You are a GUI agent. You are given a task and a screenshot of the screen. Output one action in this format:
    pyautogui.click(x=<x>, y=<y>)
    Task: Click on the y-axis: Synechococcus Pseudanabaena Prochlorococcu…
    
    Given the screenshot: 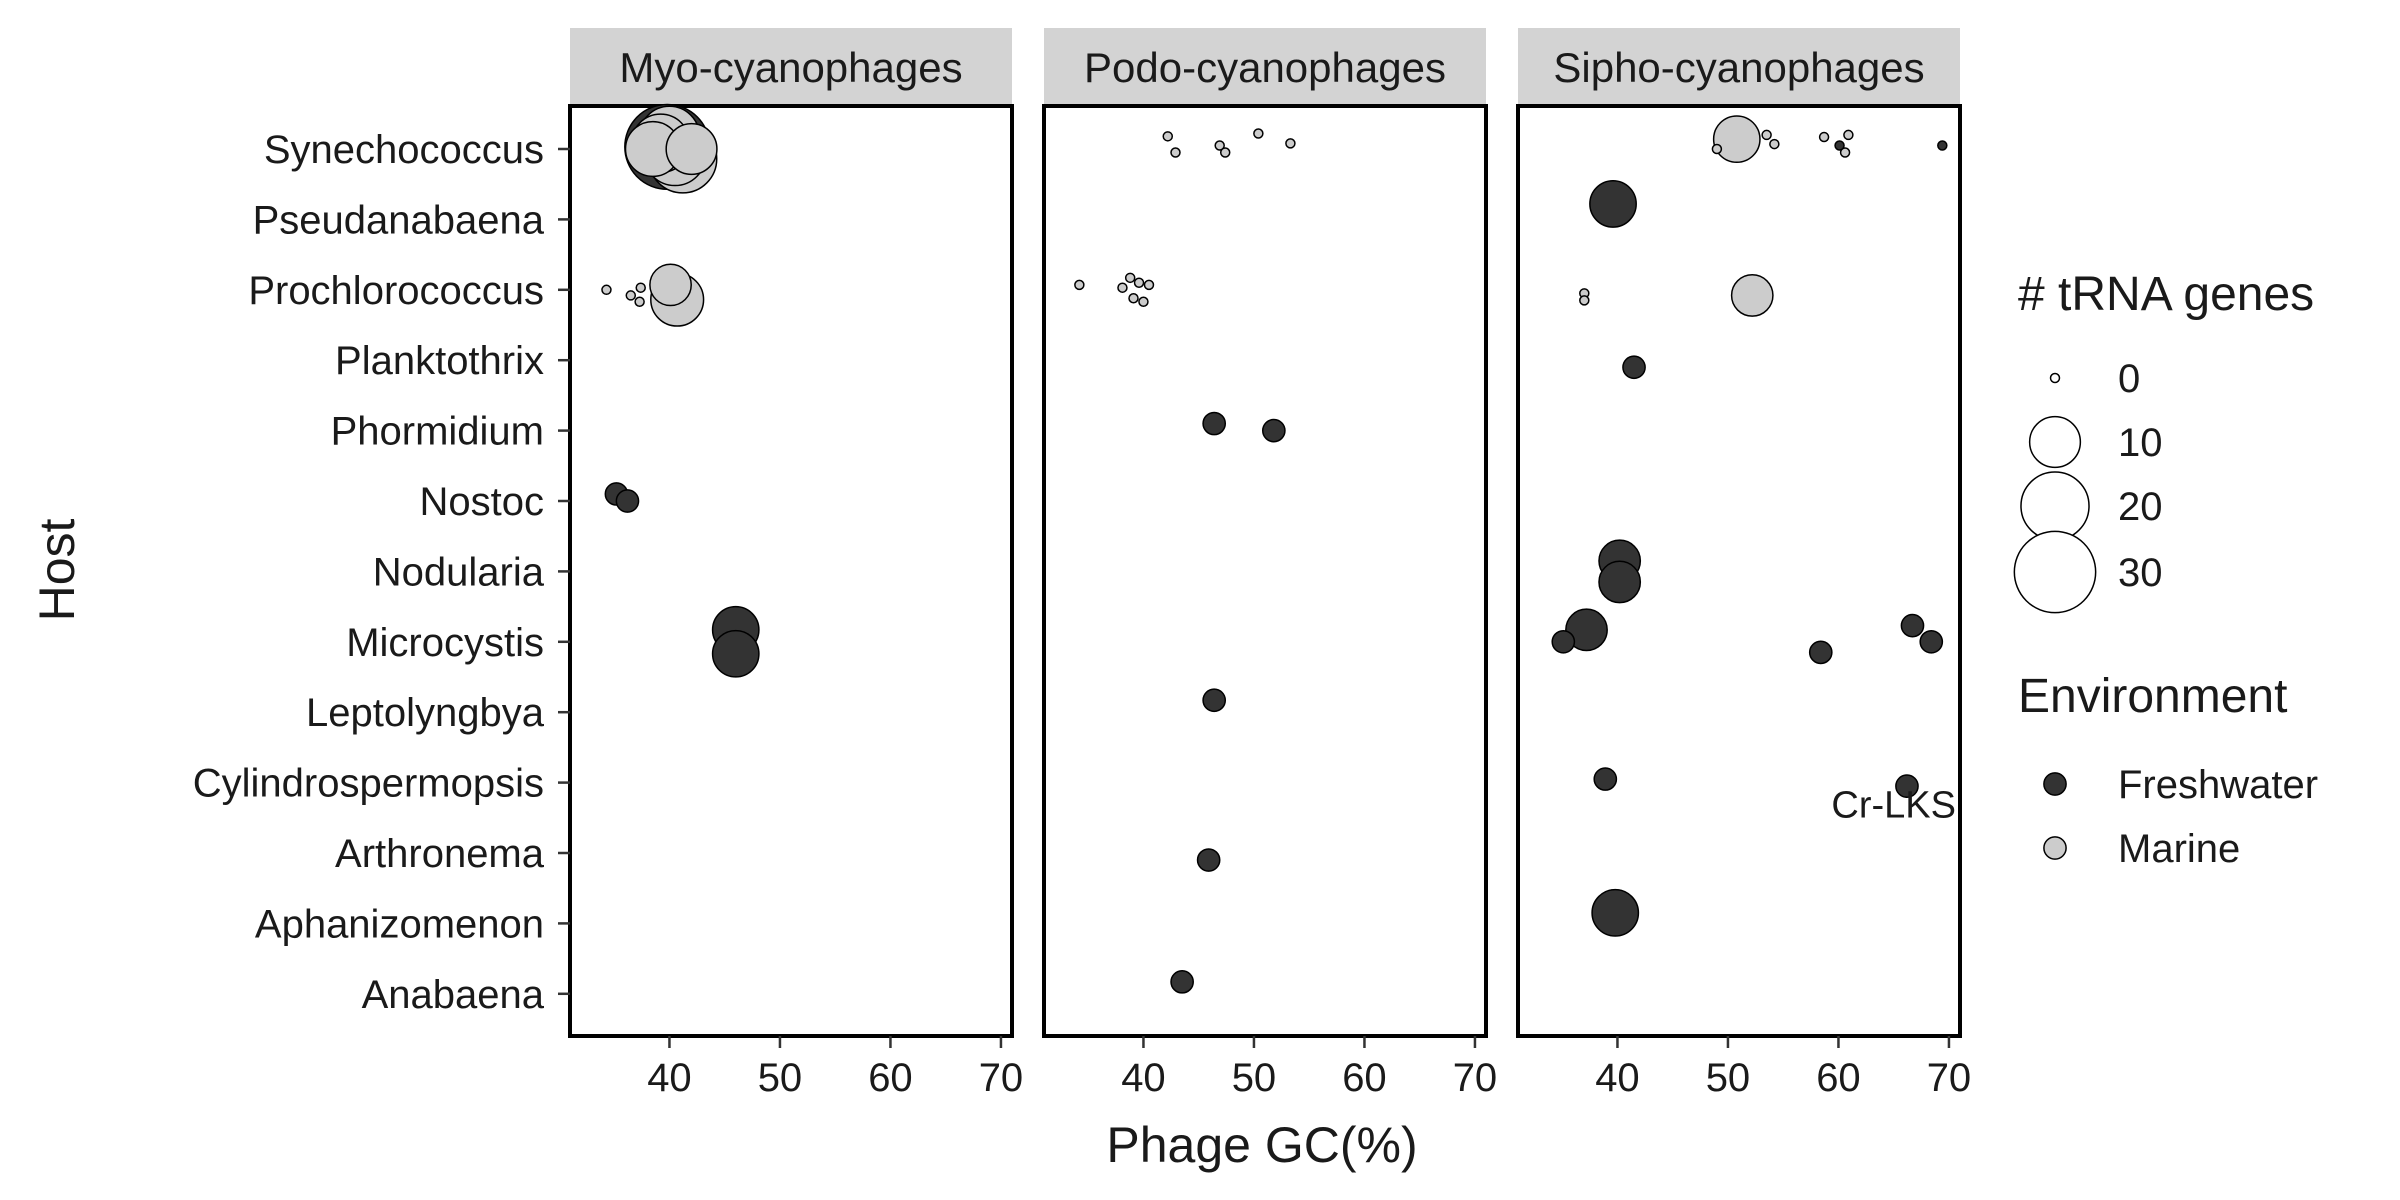 What is the action you would take?
    pyautogui.click(x=381, y=572)
    